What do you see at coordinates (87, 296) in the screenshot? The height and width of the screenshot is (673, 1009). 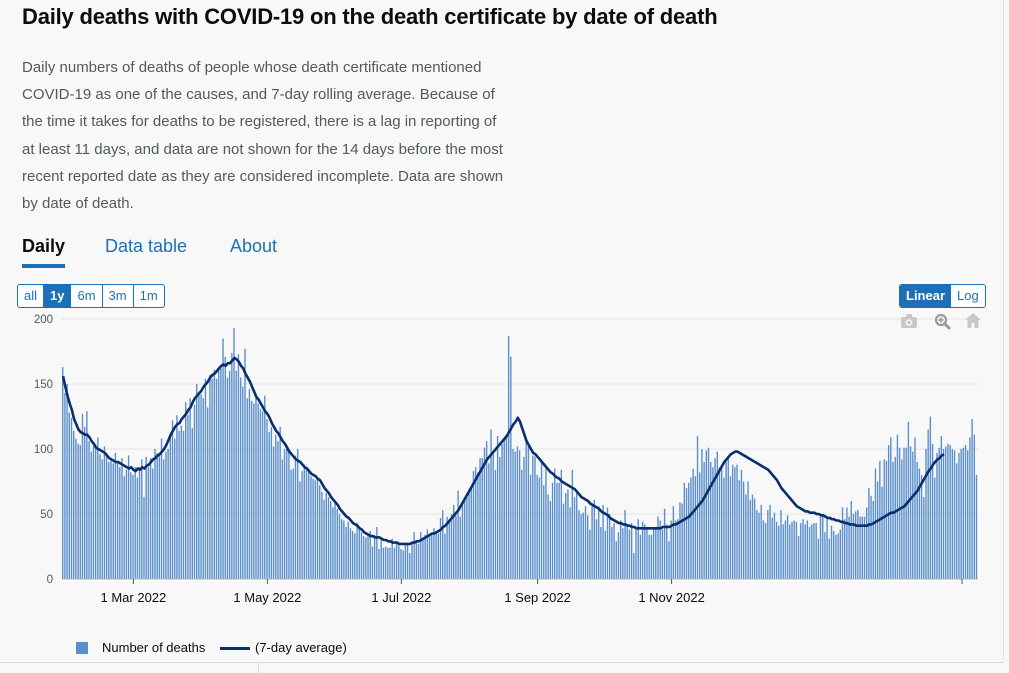 I see `range-6m-button: 6m` at bounding box center [87, 296].